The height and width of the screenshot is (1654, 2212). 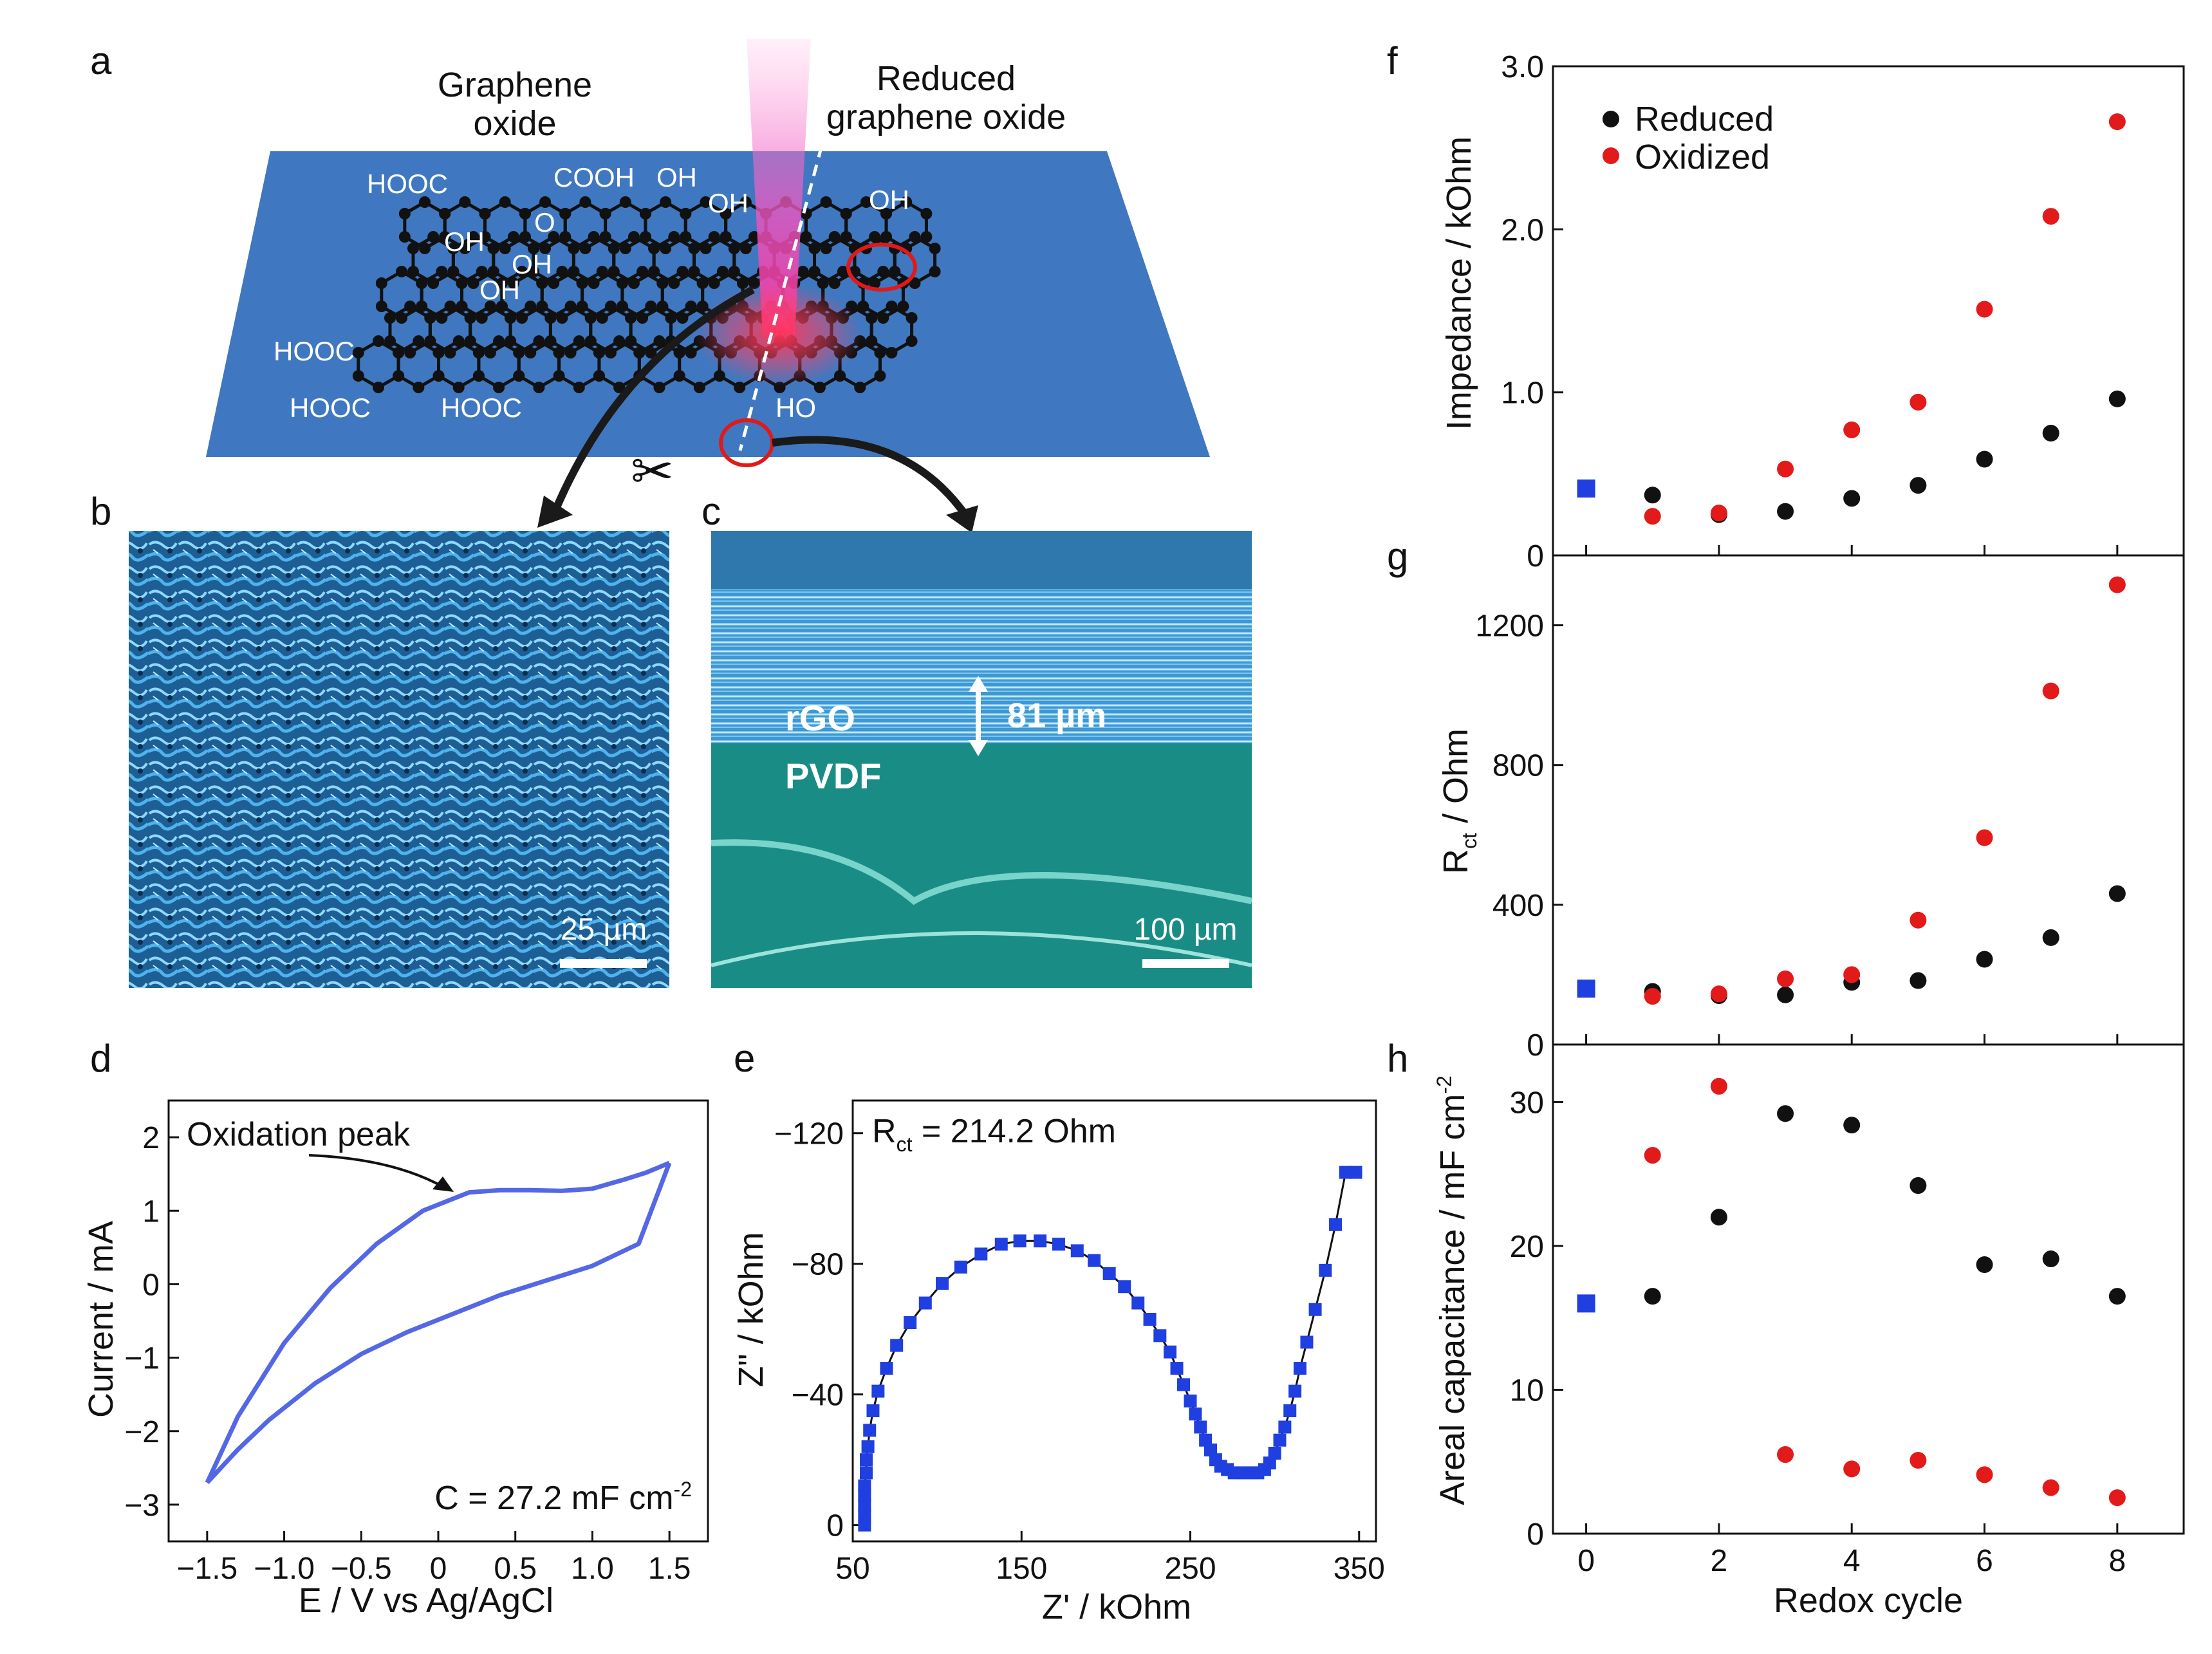 I want to click on chart-f-ytick-label: 3.0, so click(x=1522, y=67).